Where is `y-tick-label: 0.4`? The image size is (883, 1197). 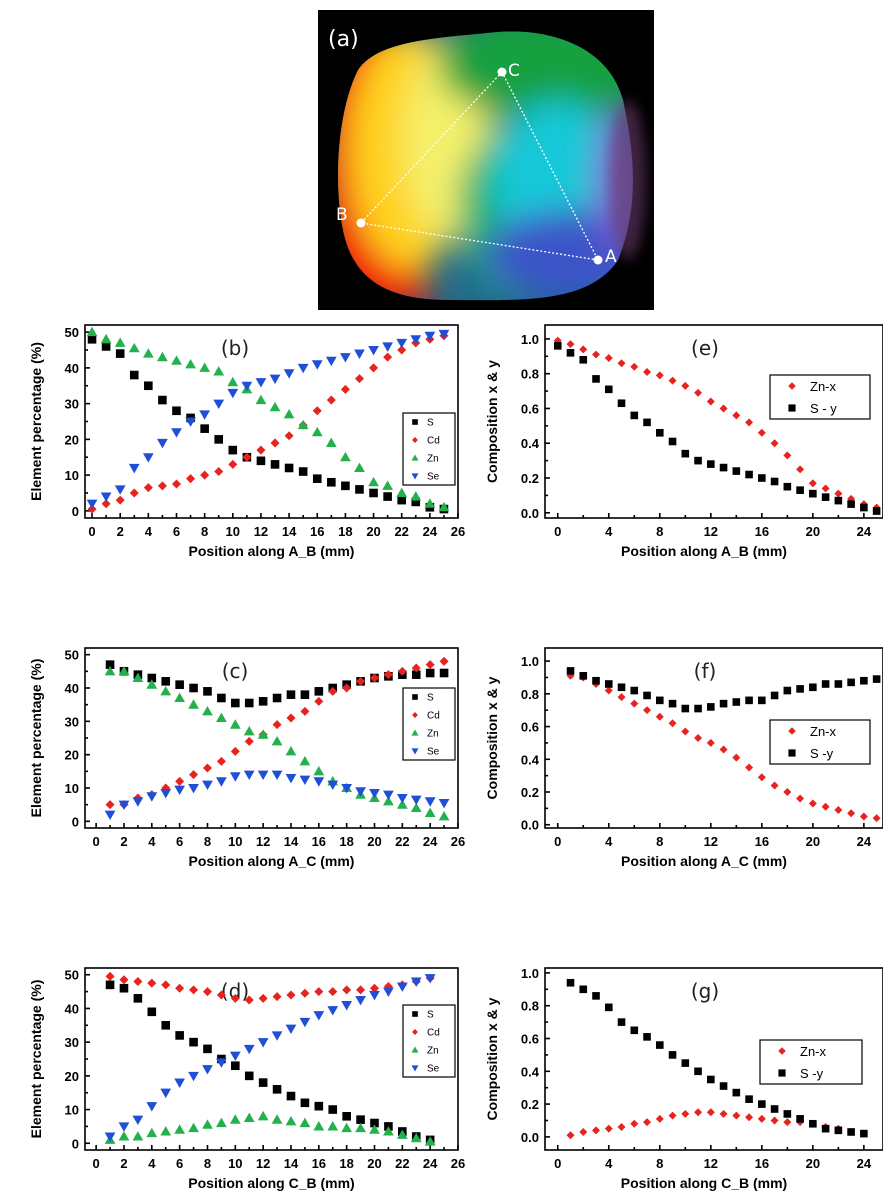
y-tick-label: 0.4 is located at coordinates (530, 759).